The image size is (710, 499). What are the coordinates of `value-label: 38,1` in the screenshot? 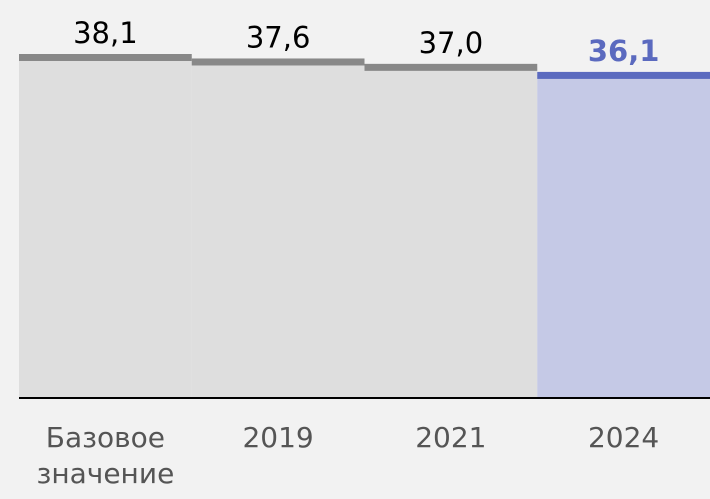 It's located at (105, 33).